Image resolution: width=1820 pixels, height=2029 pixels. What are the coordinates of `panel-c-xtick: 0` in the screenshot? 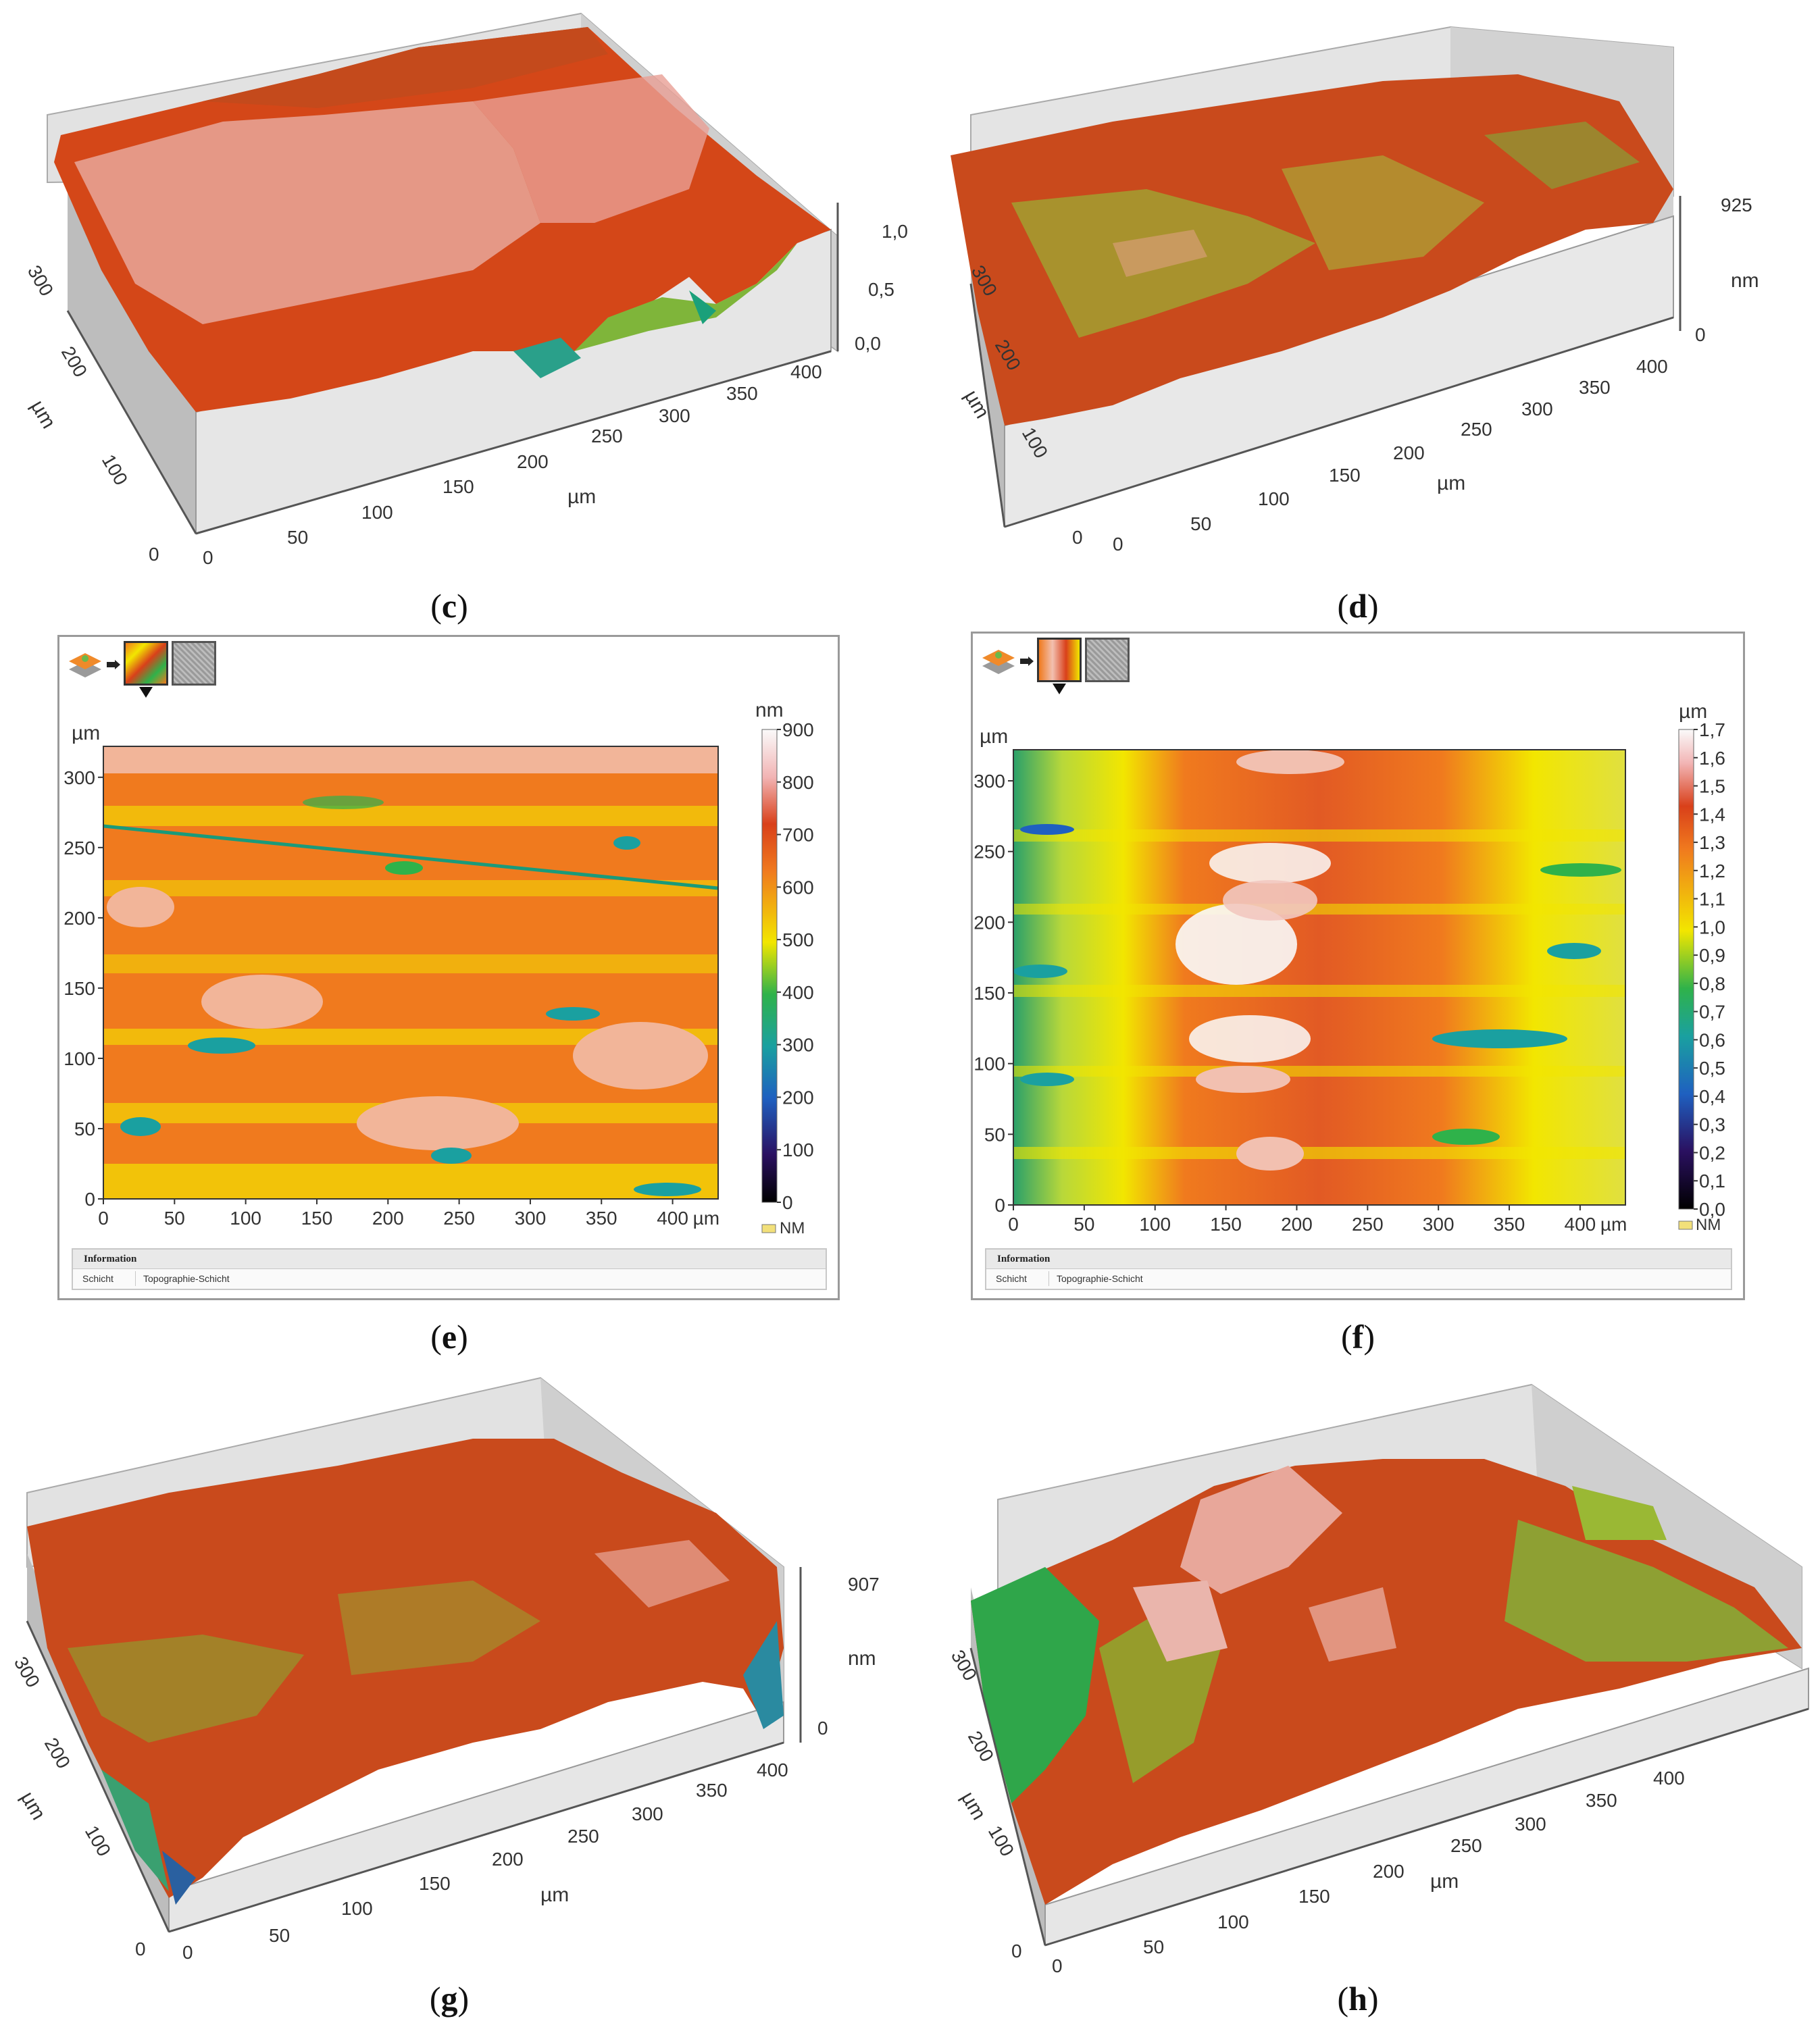 It's located at (208, 558).